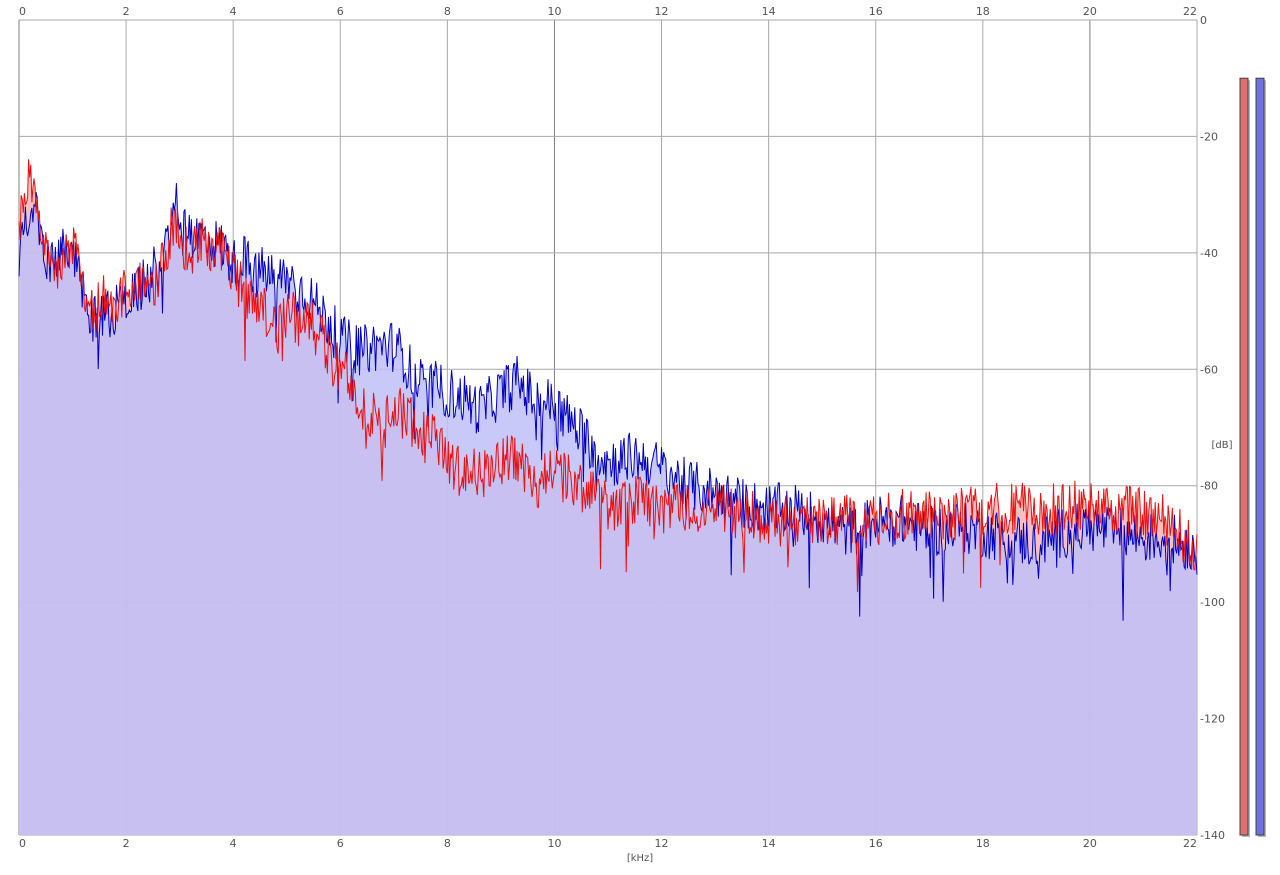  Describe the element at coordinates (126, 11) in the screenshot. I see `x-tick-label-top: 2` at that location.